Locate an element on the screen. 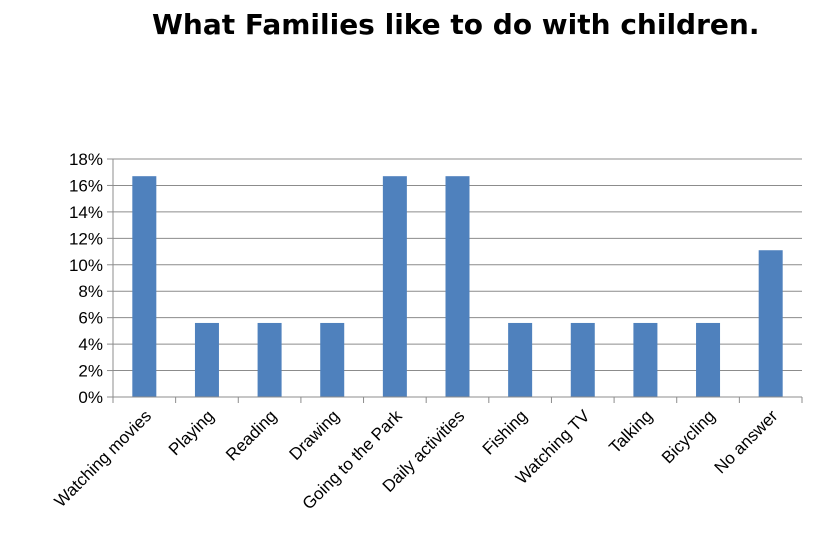 This screenshot has width=818, height=559. y-tick-label: 10% is located at coordinates (86, 265).